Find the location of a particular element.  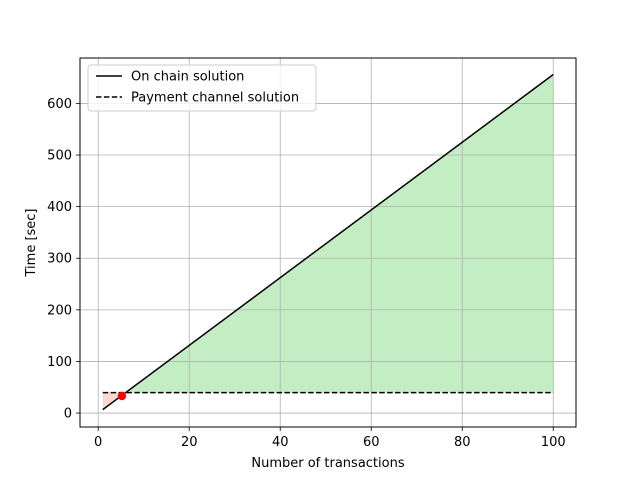

y-tick-label: 0 is located at coordinates (68, 414).